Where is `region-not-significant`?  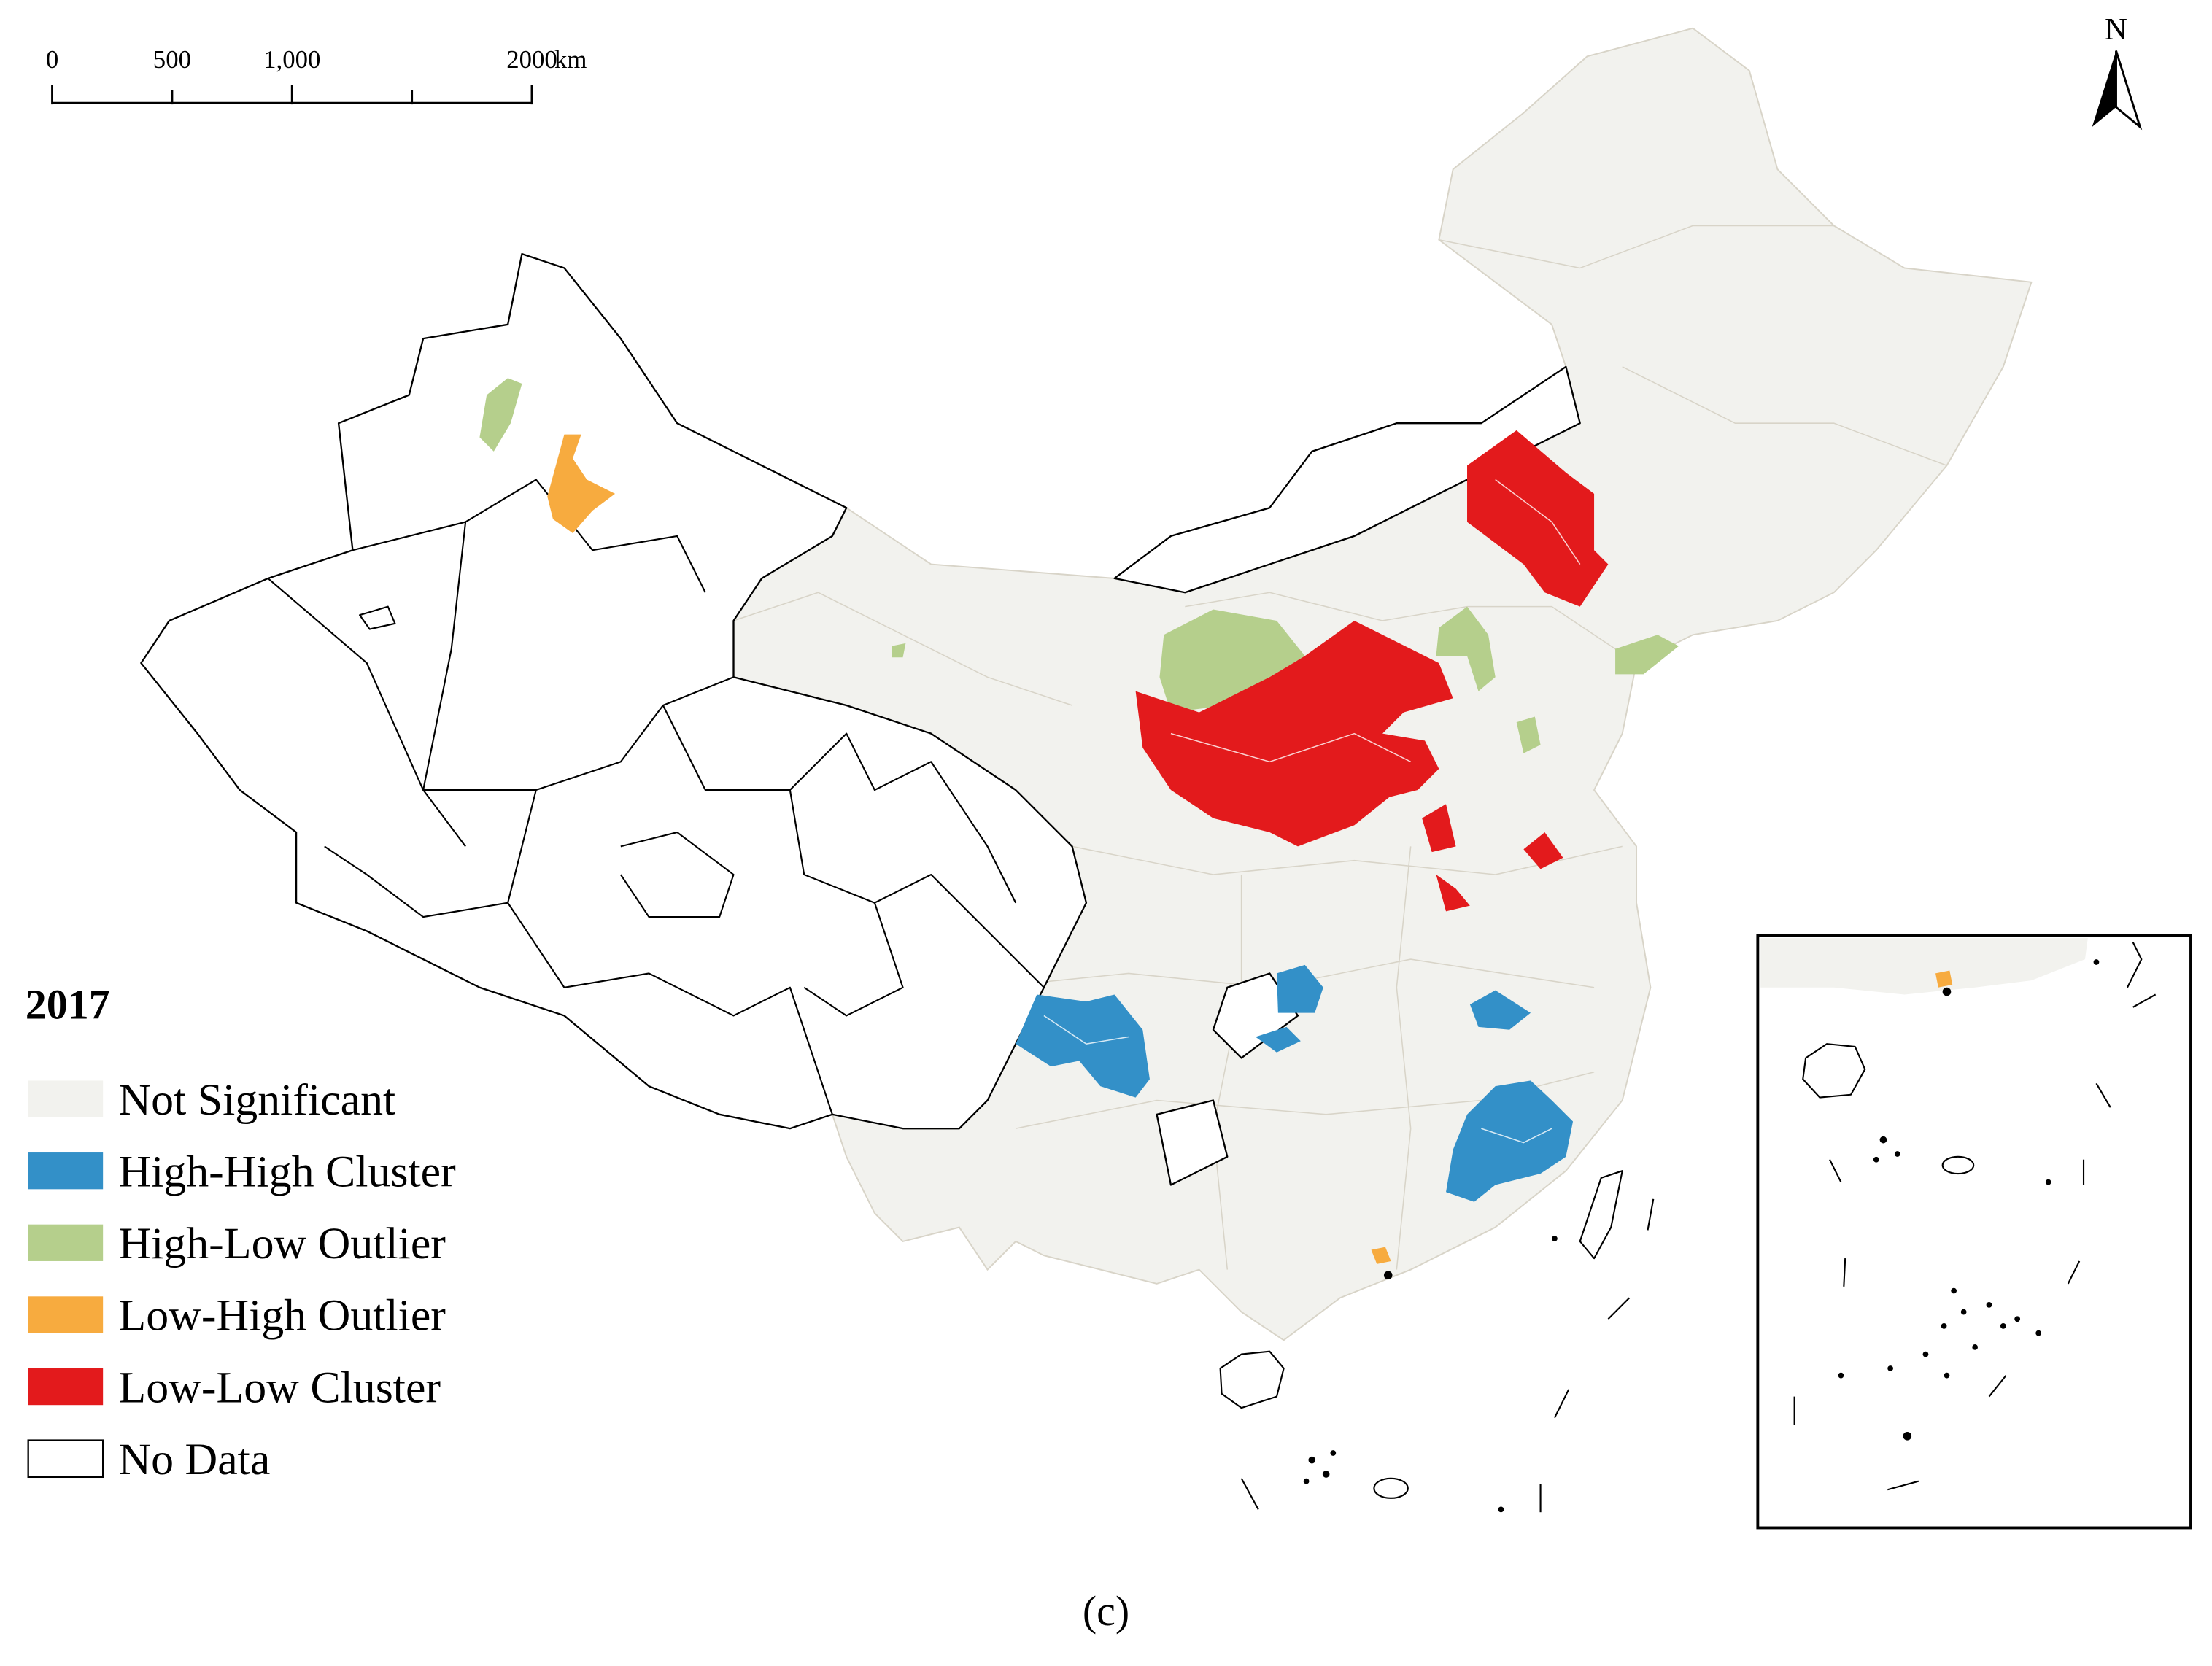
region-not-significant is located at coordinates (1924, 967).